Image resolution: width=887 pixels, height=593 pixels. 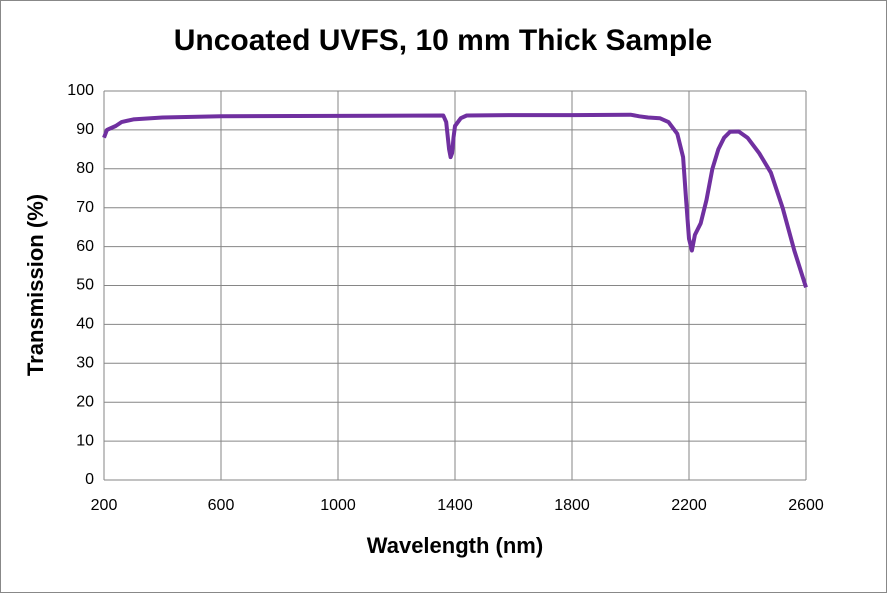 What do you see at coordinates (572, 505) in the screenshot?
I see `x-tick-label: 1800` at bounding box center [572, 505].